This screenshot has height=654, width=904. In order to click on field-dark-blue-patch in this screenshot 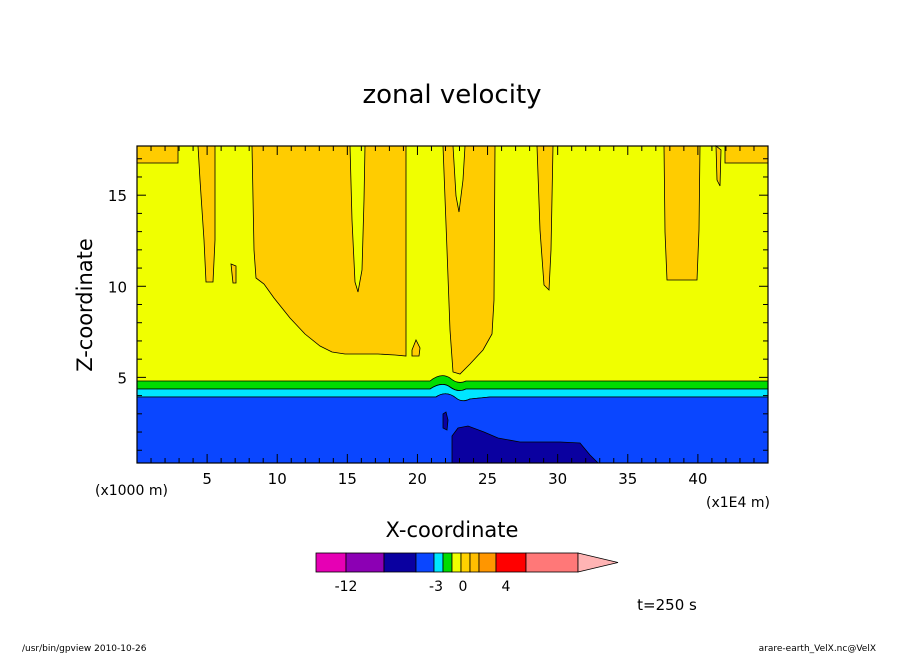, I will do `click(445, 421)`.